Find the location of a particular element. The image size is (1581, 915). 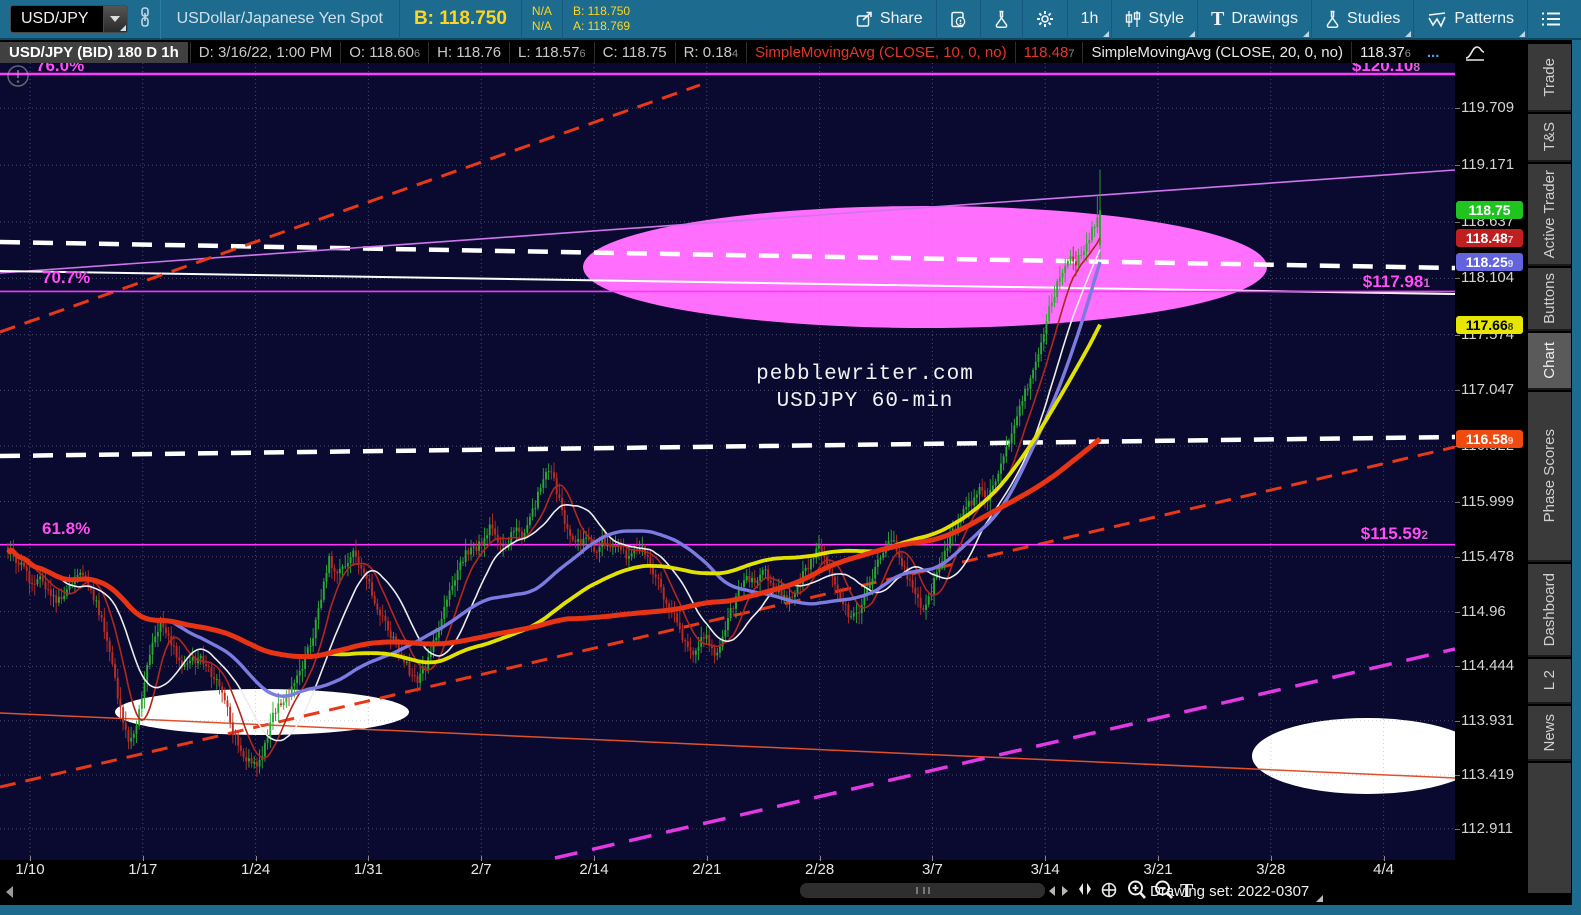

style-button: Style is located at coordinates (1154, 19).